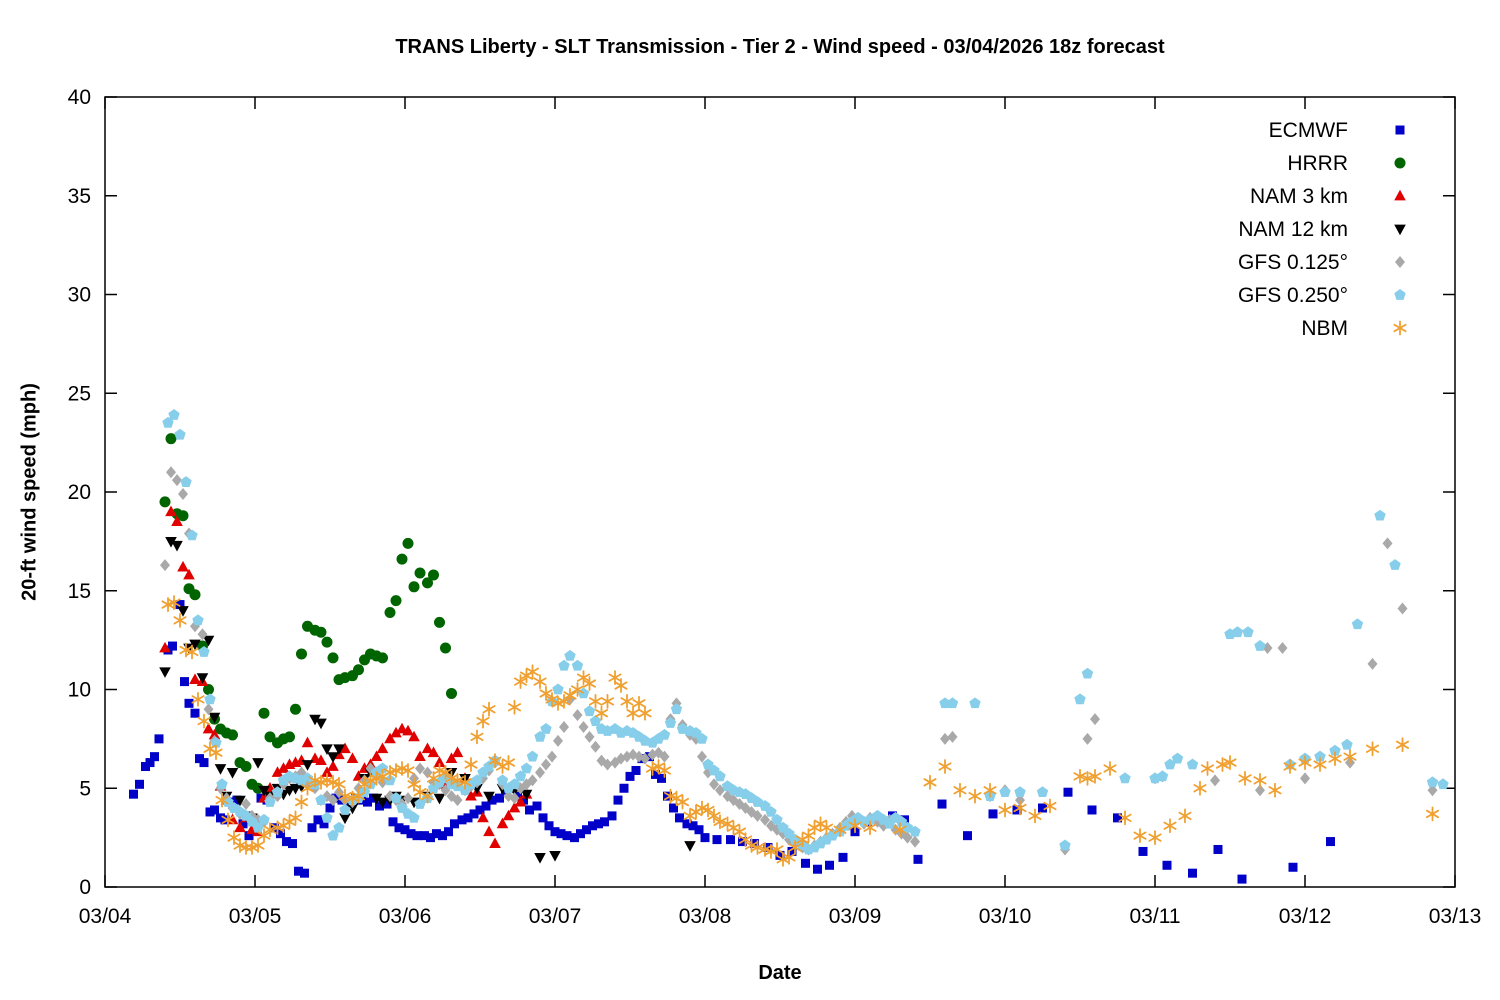 The height and width of the screenshot is (1000, 1500). Describe the element at coordinates (1299, 196) in the screenshot. I see `legend-label: NAM 3 km` at that location.